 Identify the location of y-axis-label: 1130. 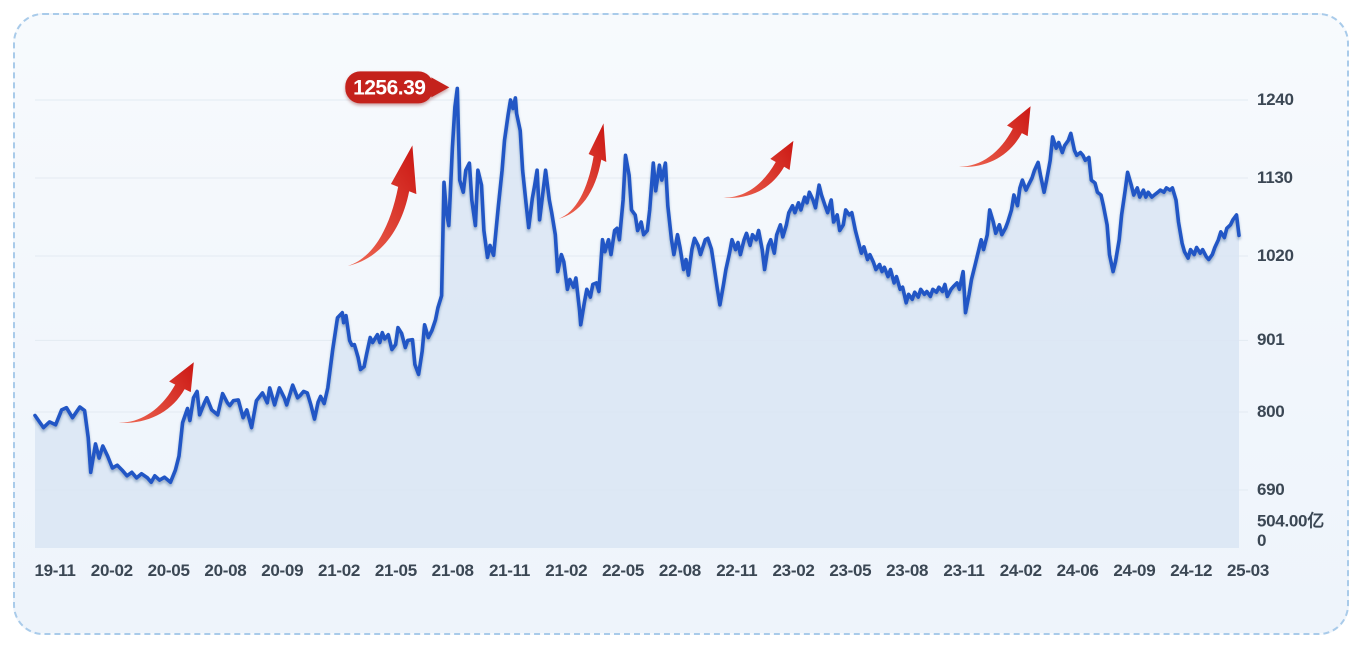
(1275, 177).